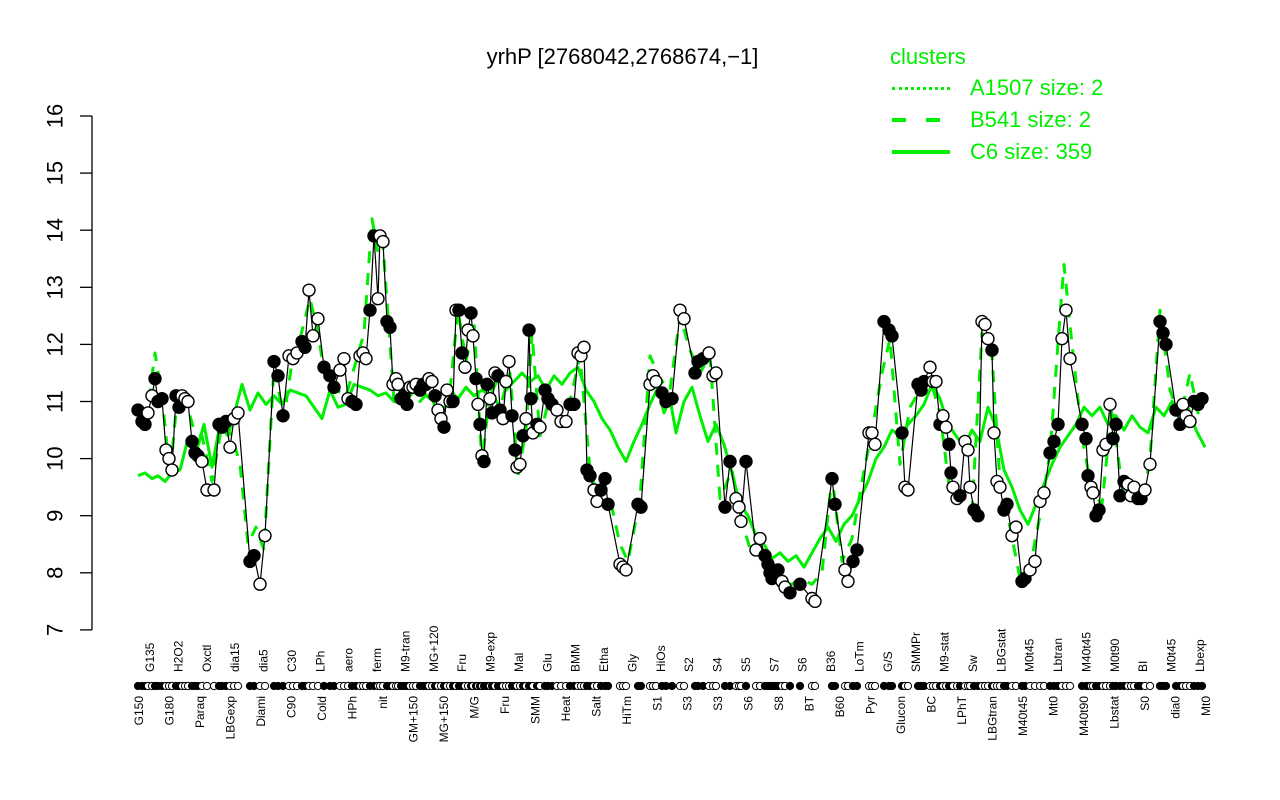  What do you see at coordinates (627, 710) in the screenshot?
I see `svg-text: HiTm` at bounding box center [627, 710].